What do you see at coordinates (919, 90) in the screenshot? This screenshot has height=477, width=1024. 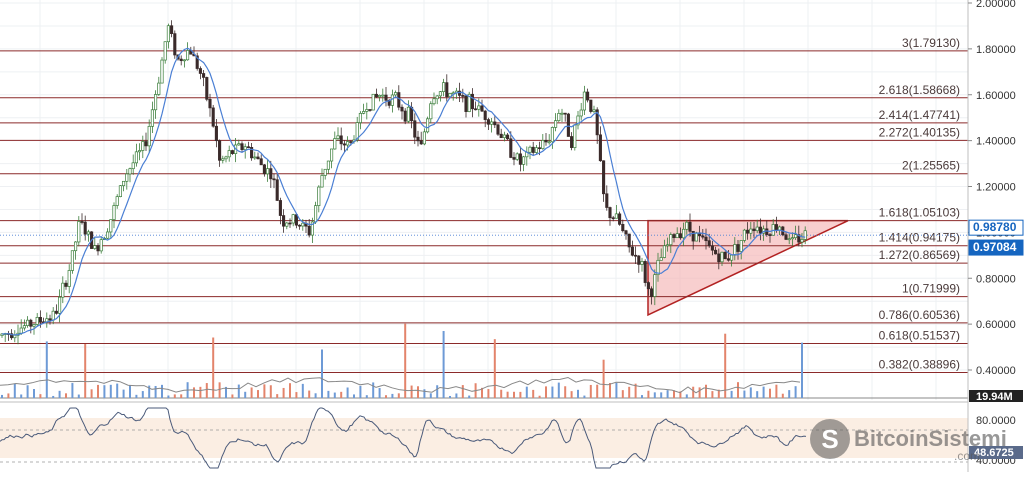 I see `fib-level-label: 2.618(1.58668)` at bounding box center [919, 90].